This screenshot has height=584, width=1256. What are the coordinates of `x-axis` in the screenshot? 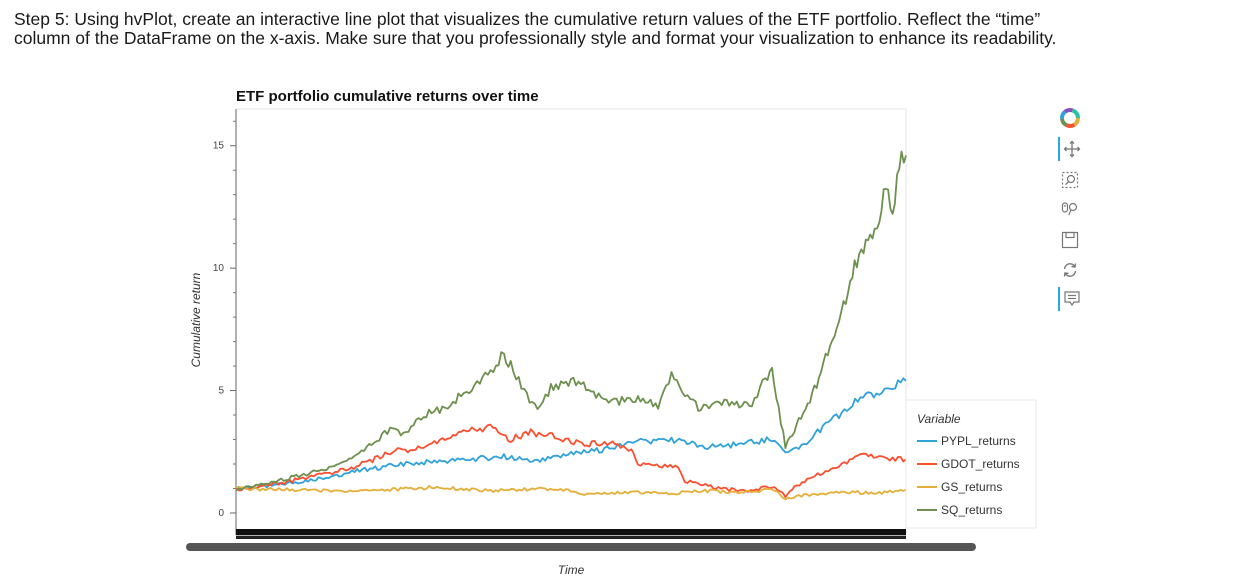 It's located at (571, 534).